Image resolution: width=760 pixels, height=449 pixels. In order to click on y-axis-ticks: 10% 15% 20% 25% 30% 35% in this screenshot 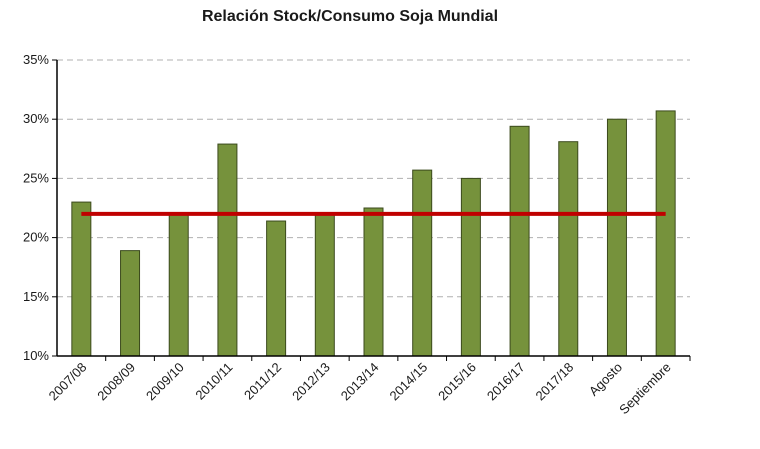, I will do `click(40, 207)`.